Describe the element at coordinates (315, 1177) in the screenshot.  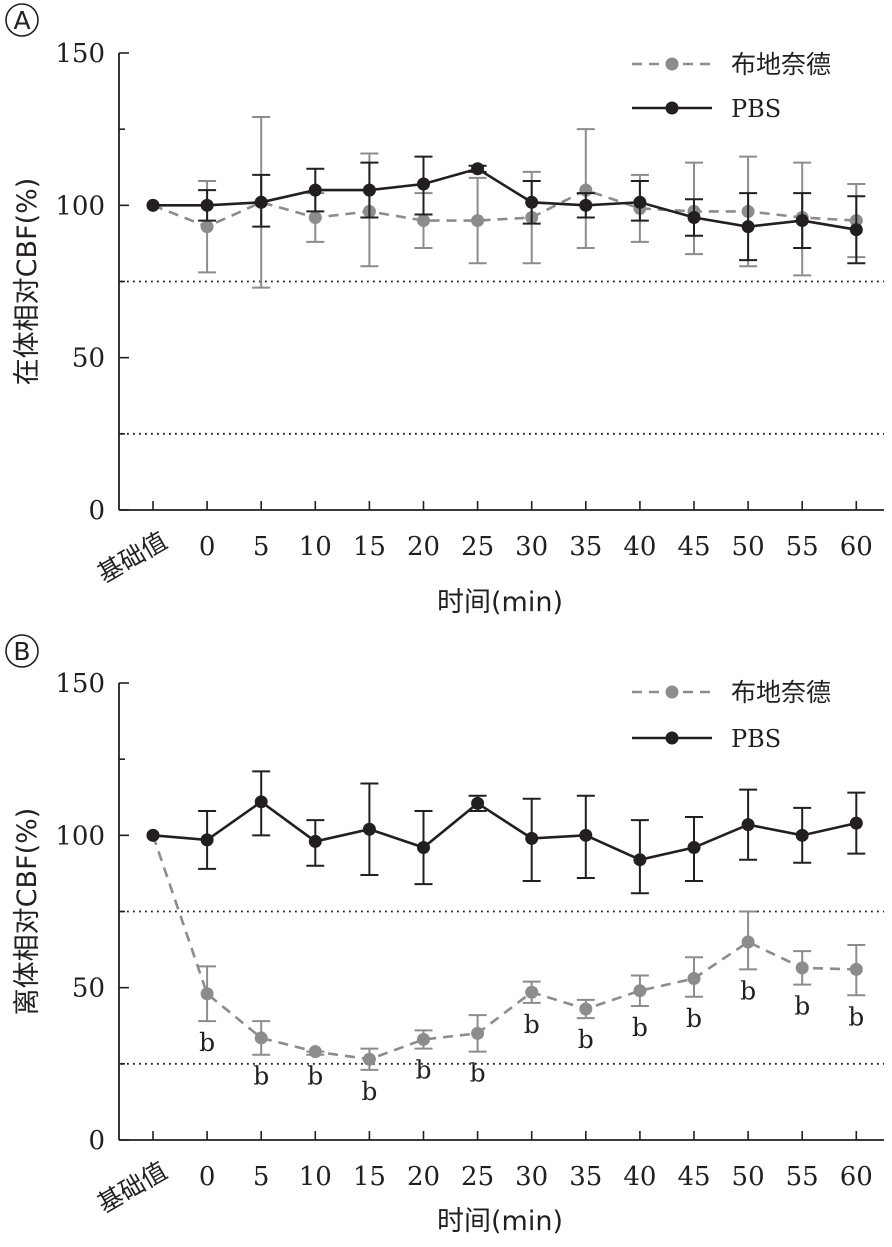
I see `panel-b-x-tick-label: 10` at that location.